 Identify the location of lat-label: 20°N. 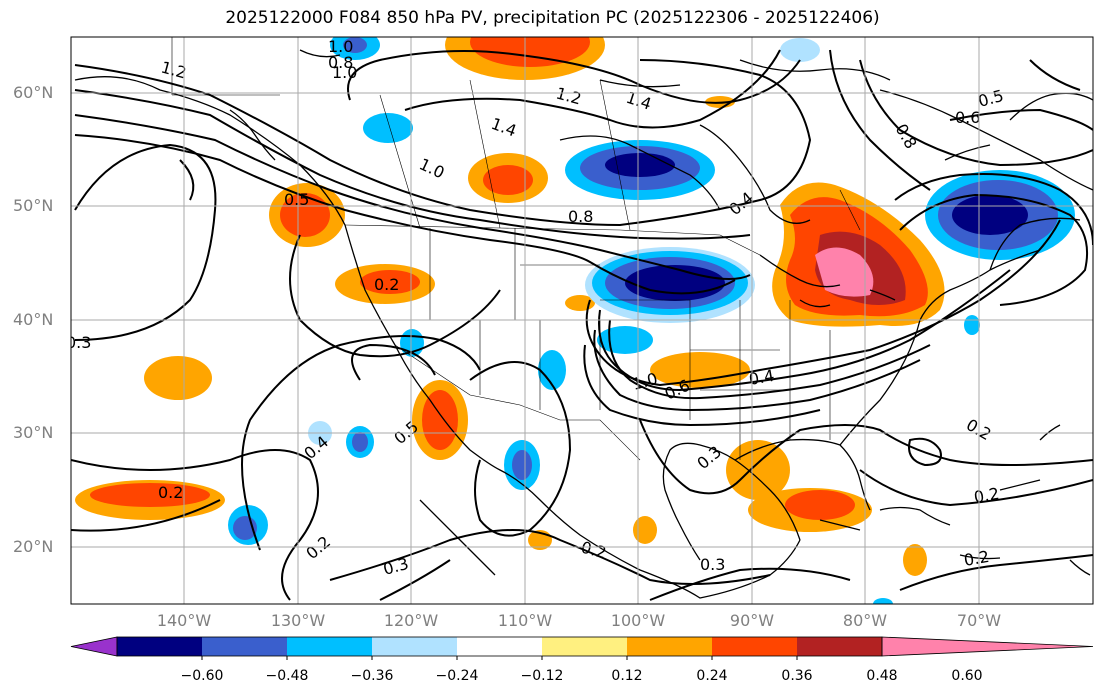
(33, 546).